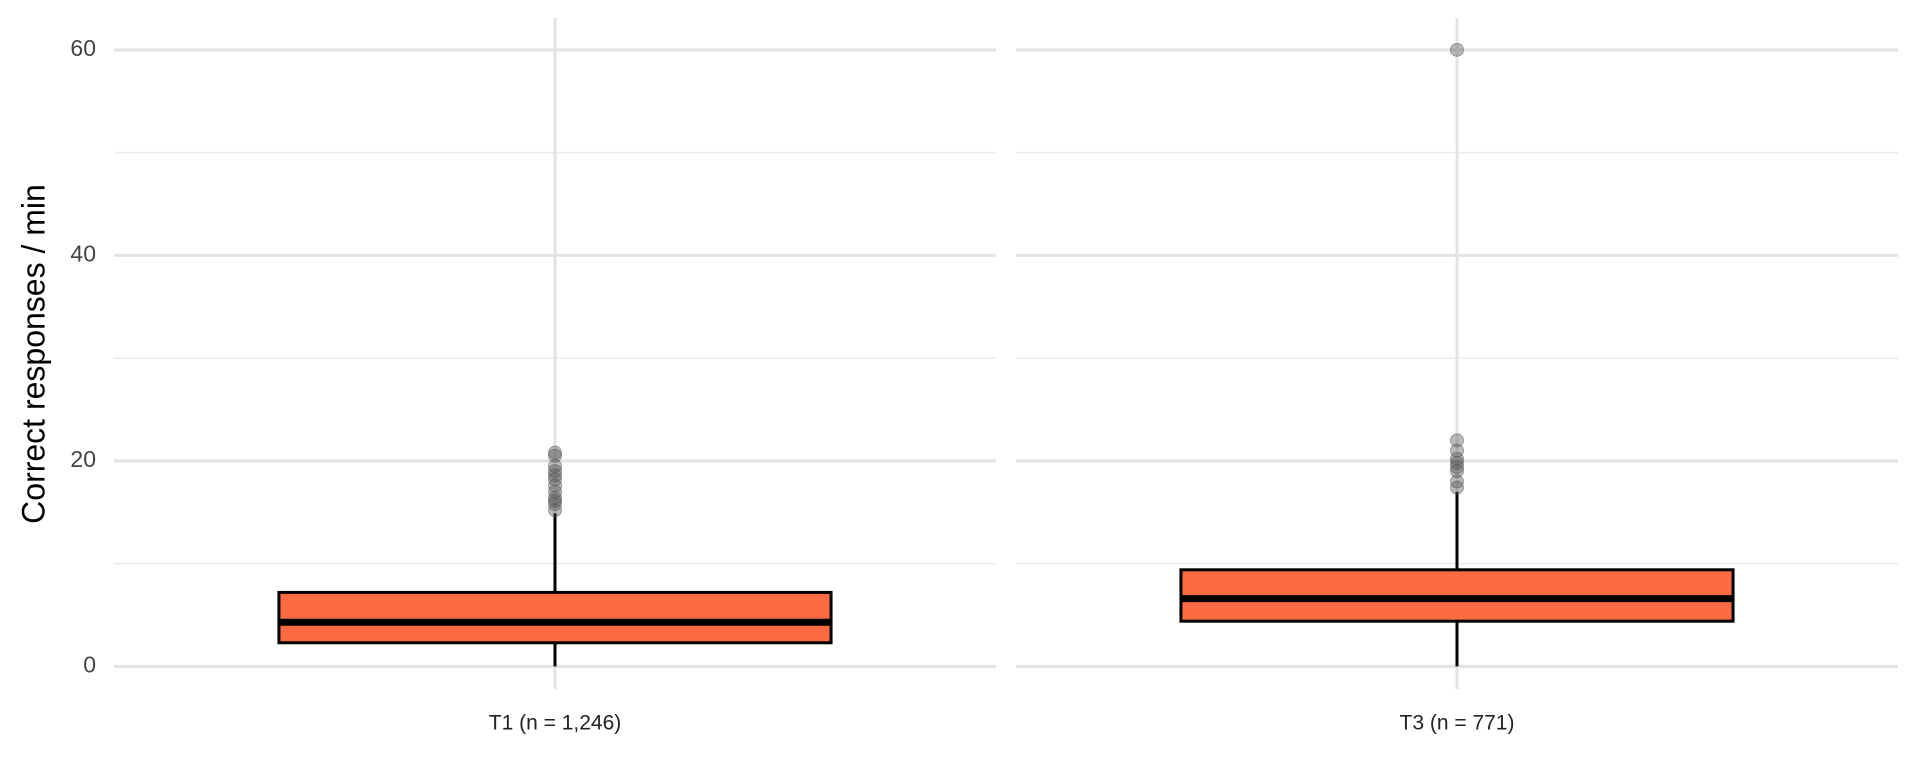  I want to click on x-tick-label: T1 (n = 1,246), so click(555, 723).